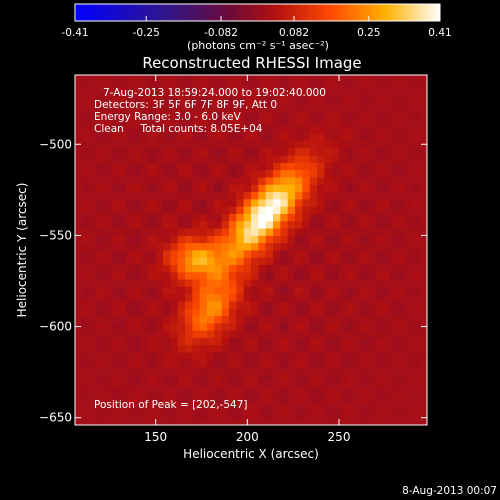  I want to click on colorbar-units: (photons cm⁻² s⁻¹ asec⁻²), so click(258, 45).